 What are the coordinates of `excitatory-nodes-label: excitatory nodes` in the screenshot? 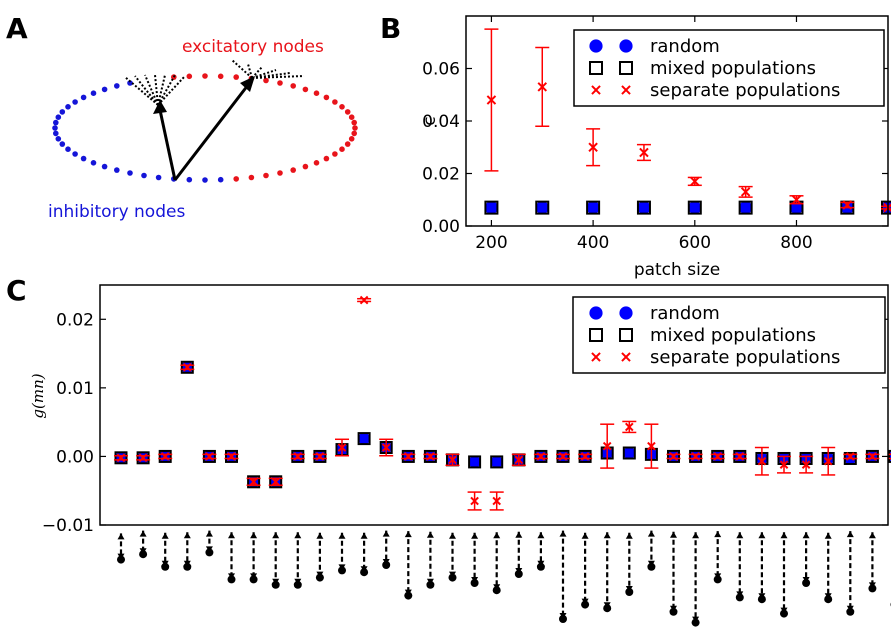 It's located at (253, 47).